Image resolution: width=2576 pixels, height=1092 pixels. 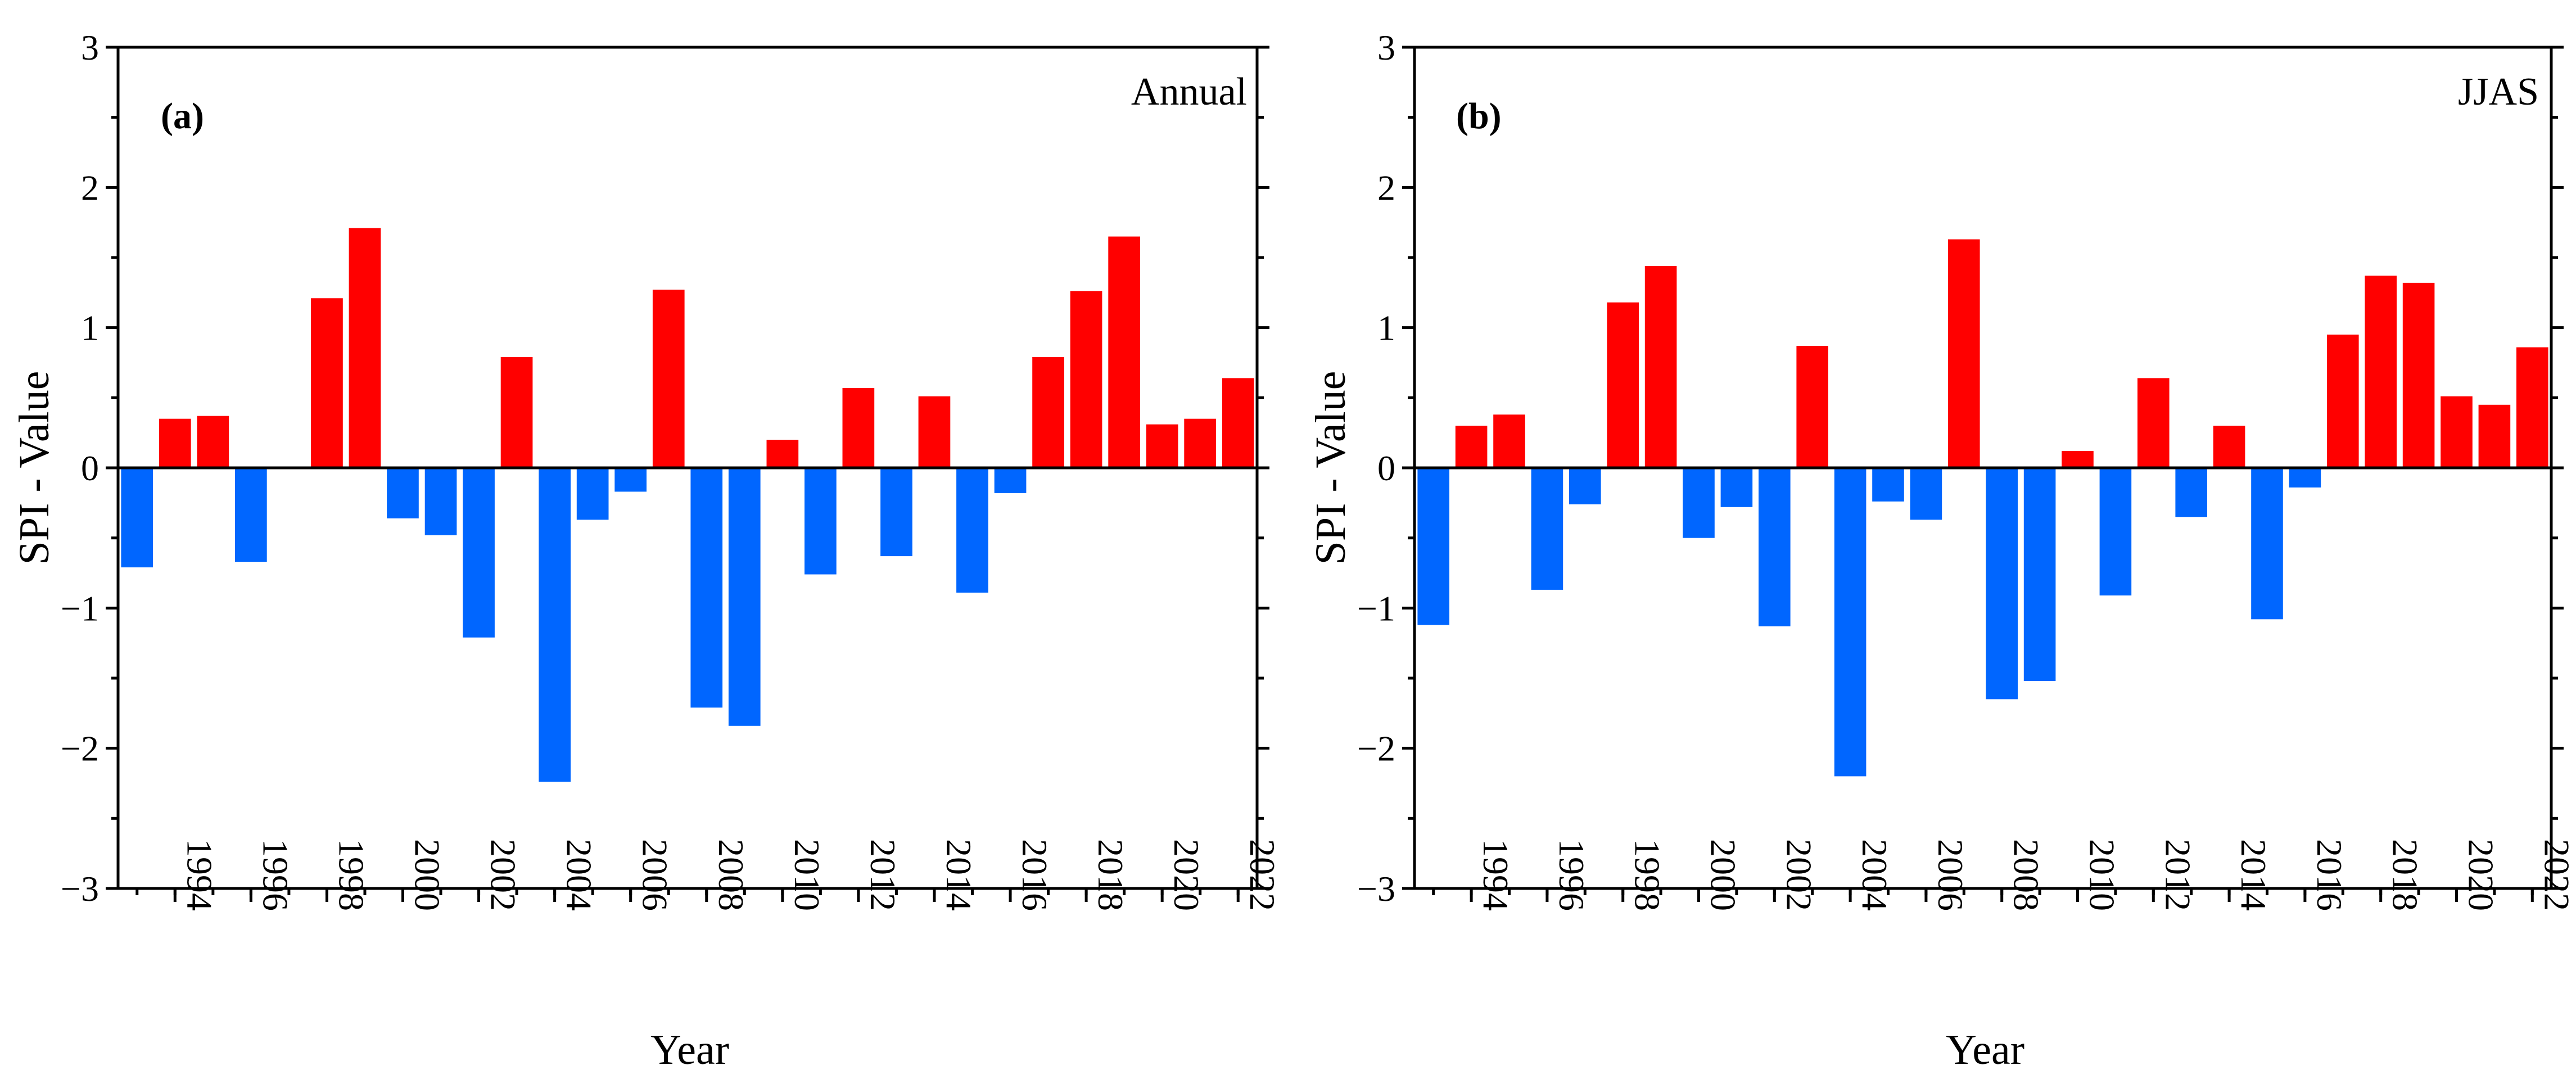 I want to click on x-tick-label: 2006, so click(x=655, y=875).